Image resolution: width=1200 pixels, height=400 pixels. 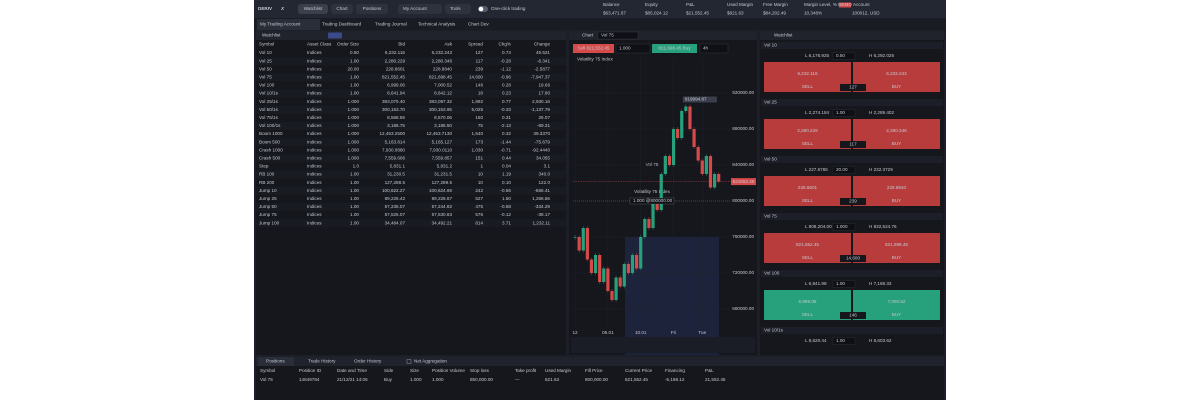 I want to click on buy-button, so click(x=674, y=48).